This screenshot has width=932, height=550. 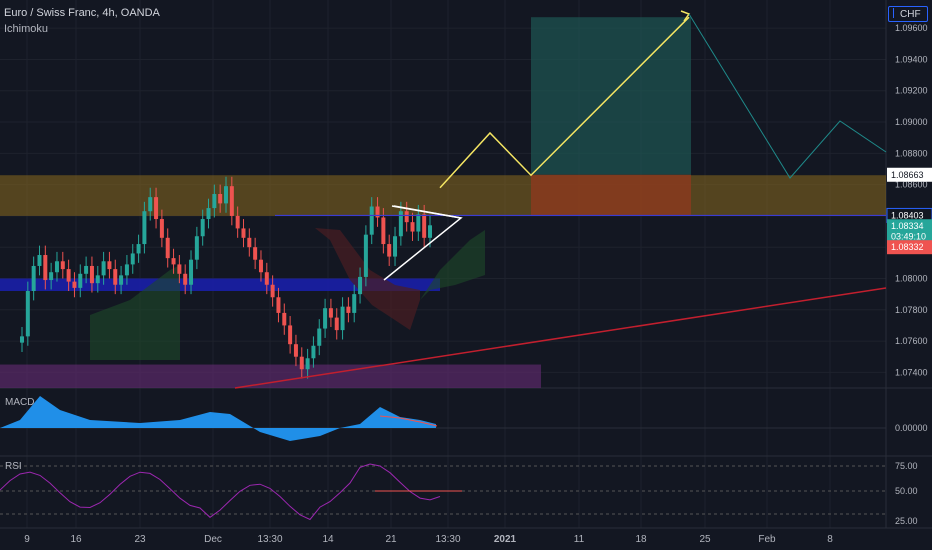 I want to click on bottom-zone, so click(x=270, y=376).